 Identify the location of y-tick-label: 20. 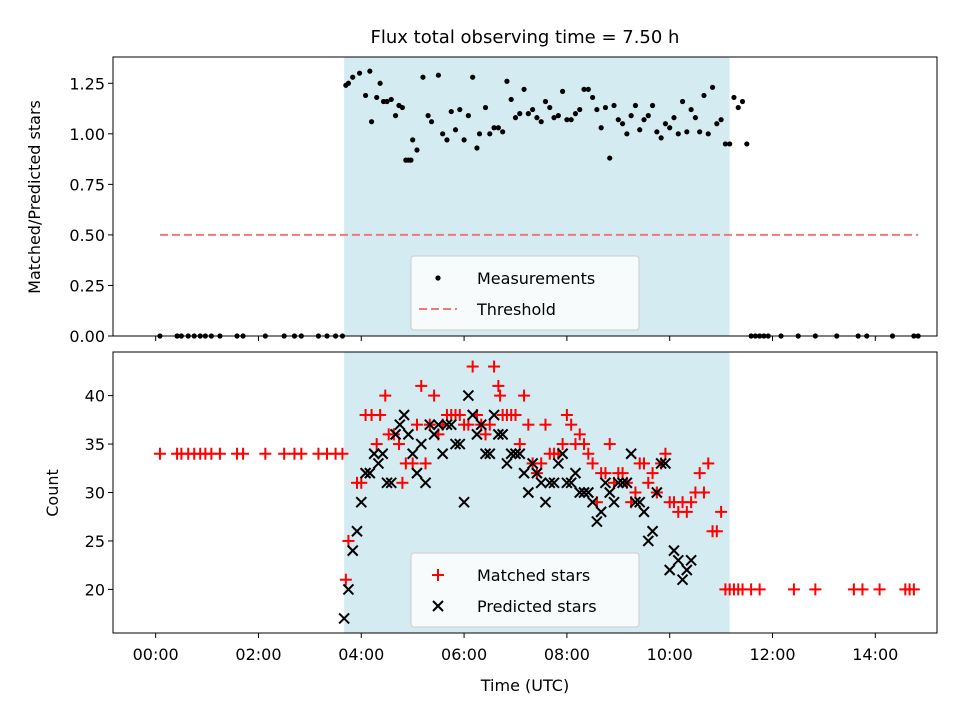
(95, 589).